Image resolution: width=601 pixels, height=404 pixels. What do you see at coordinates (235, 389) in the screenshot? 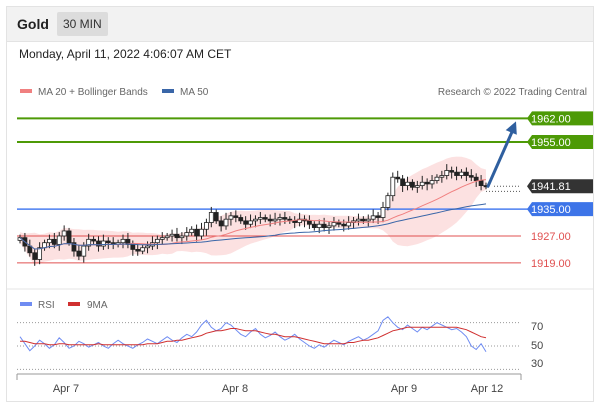
I see `x-tick-apr8: Apr 8` at bounding box center [235, 389].